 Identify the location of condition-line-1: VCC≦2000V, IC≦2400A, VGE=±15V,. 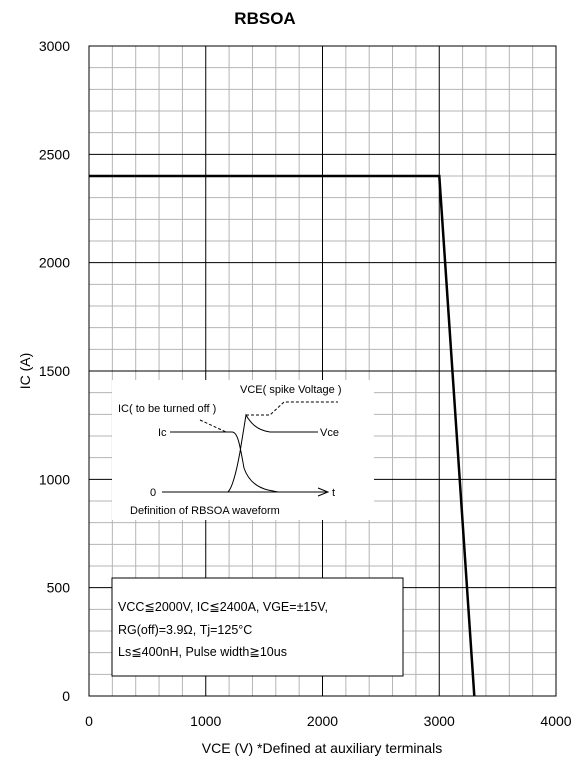
(223, 607).